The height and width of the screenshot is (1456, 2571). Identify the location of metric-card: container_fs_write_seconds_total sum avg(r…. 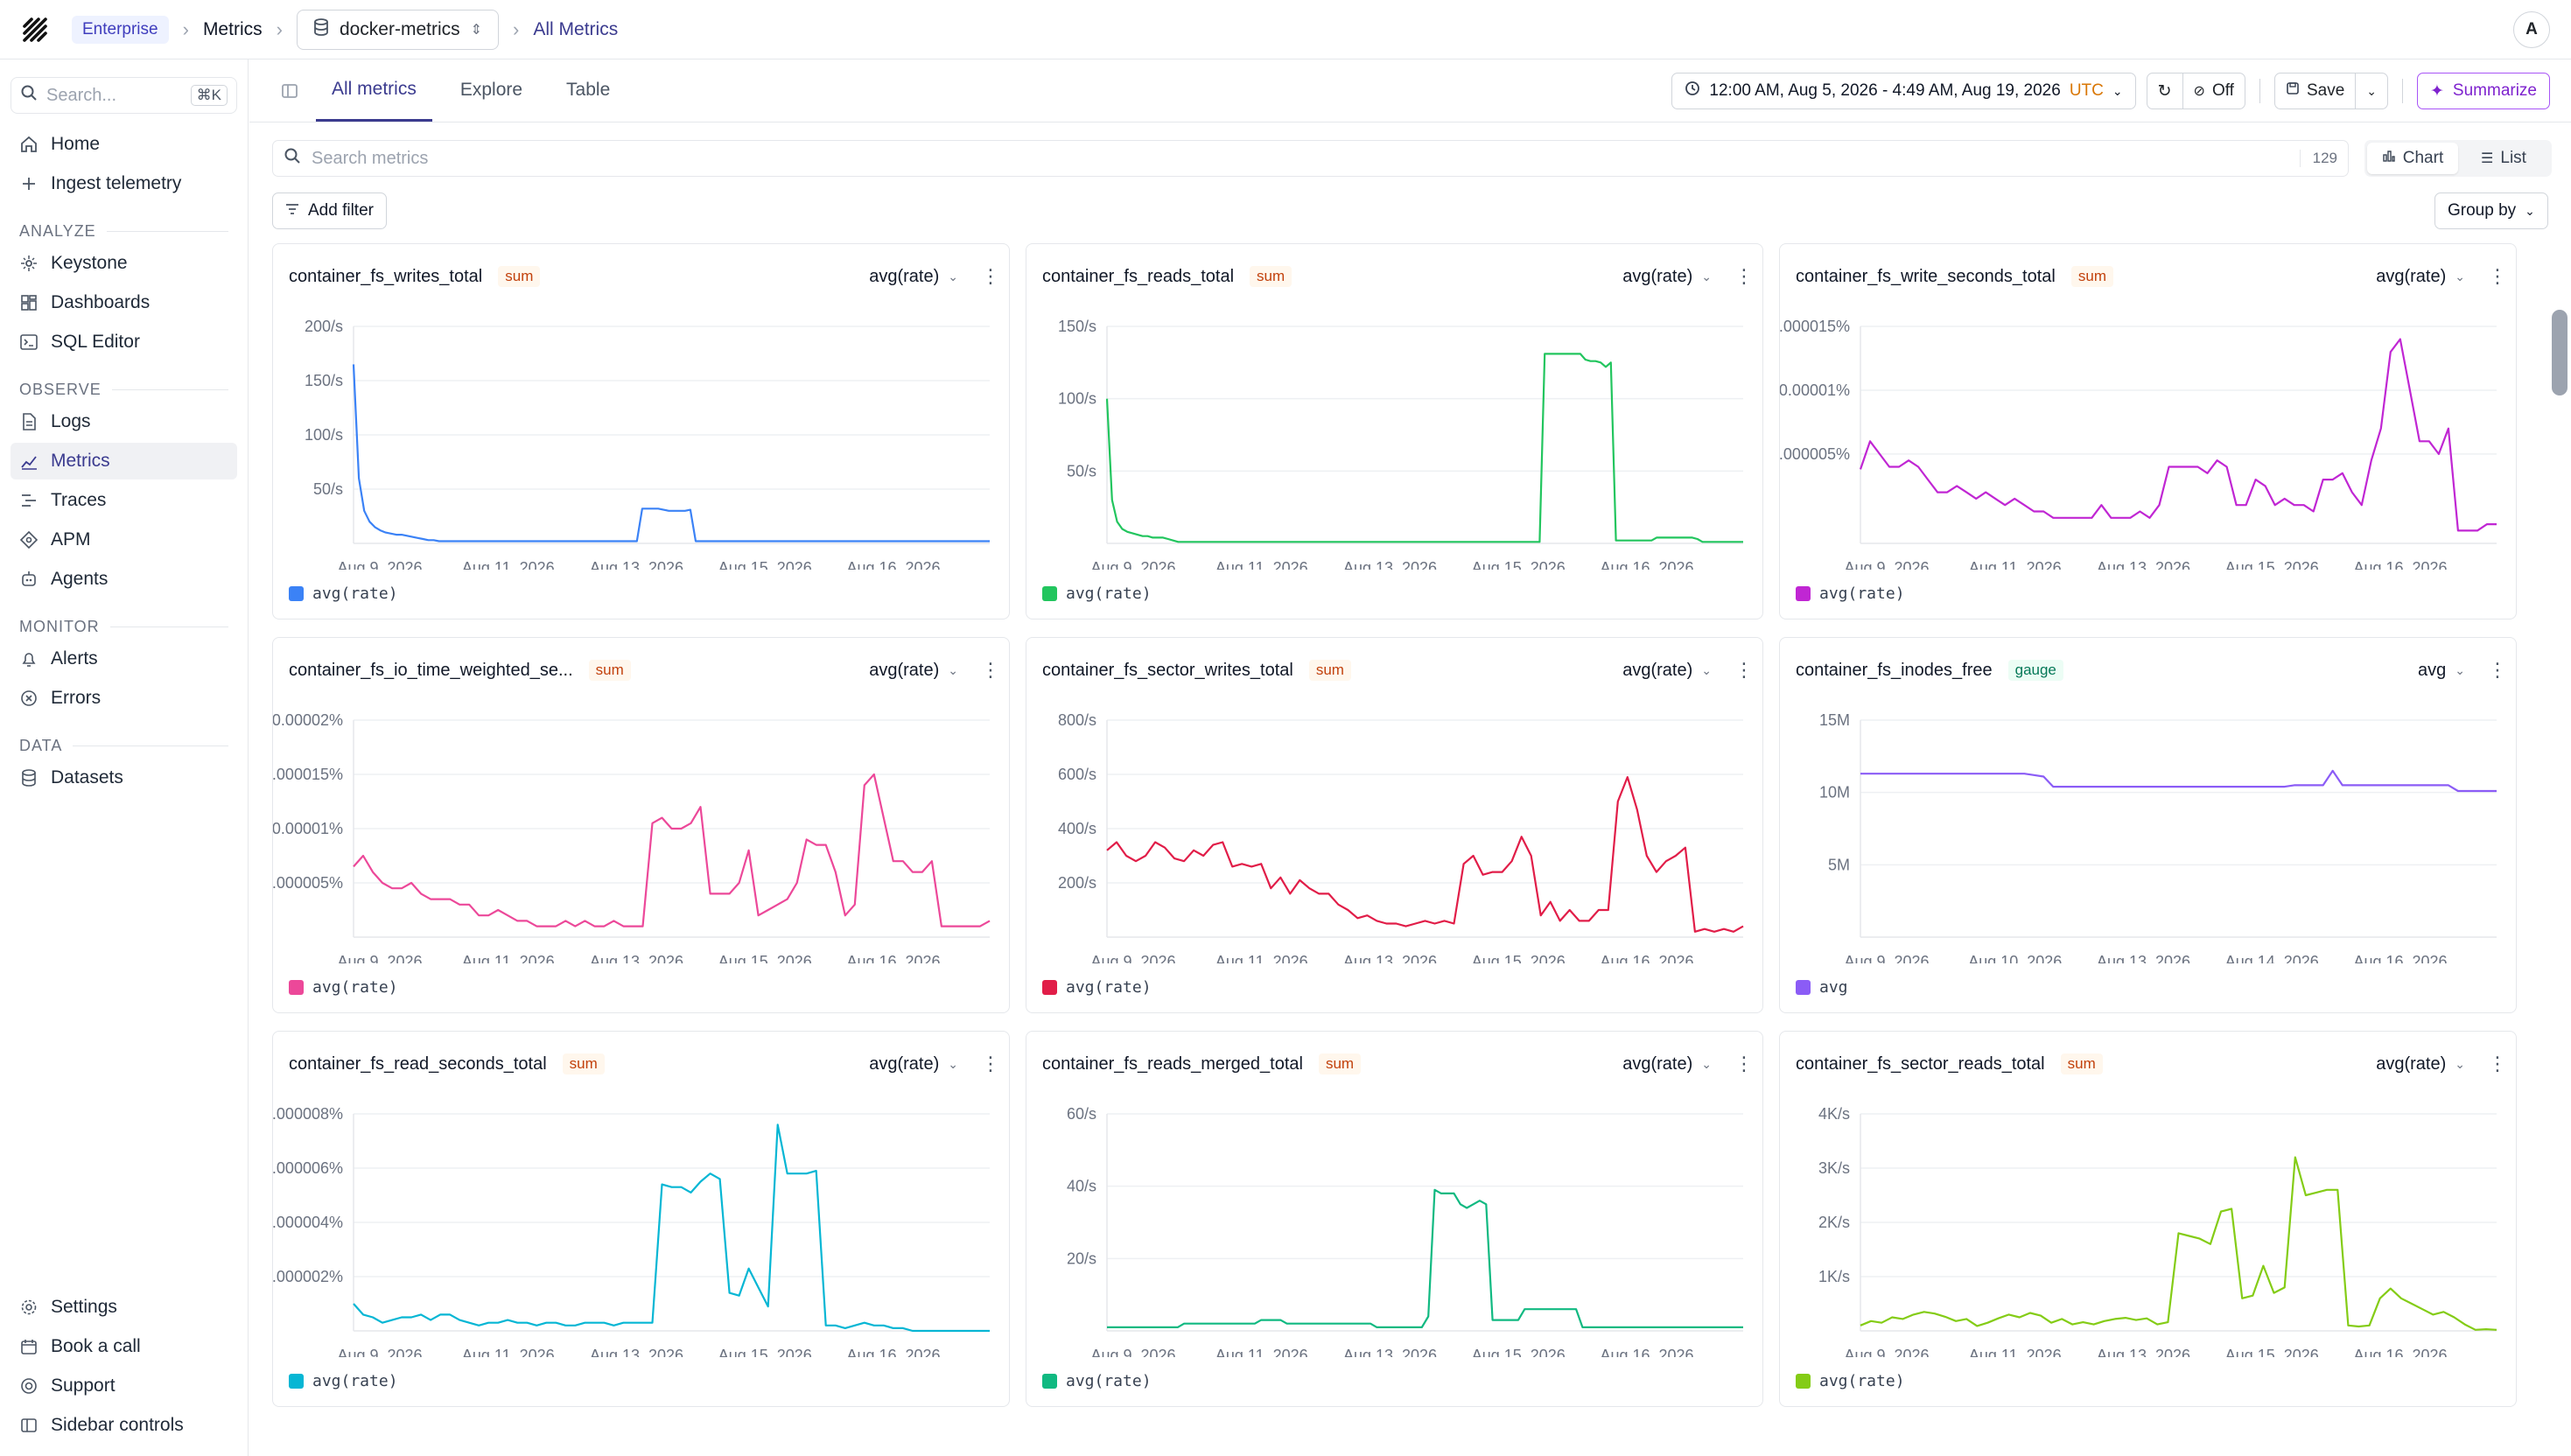
(2148, 431).